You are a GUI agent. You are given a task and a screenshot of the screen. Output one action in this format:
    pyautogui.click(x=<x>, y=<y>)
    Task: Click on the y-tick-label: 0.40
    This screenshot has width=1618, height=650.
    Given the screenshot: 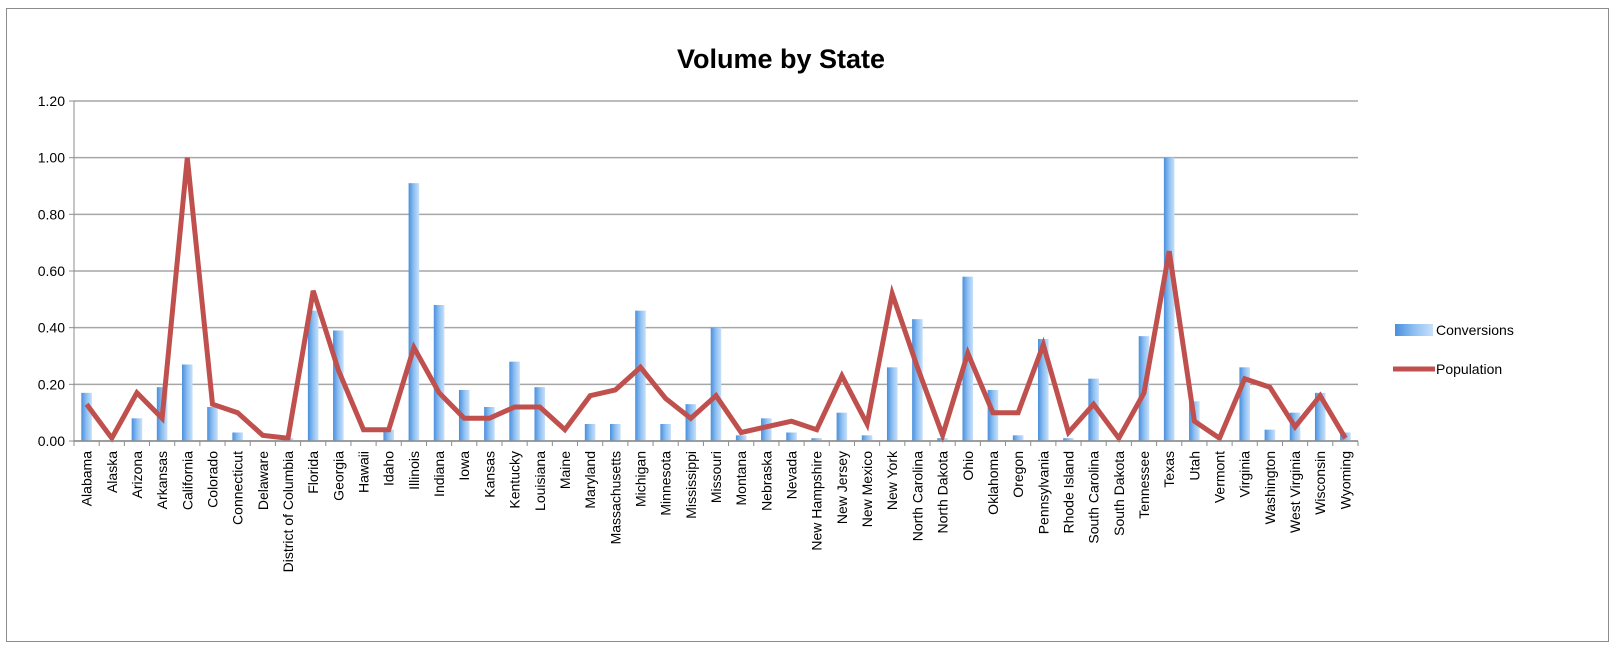 What is the action you would take?
    pyautogui.click(x=51, y=328)
    